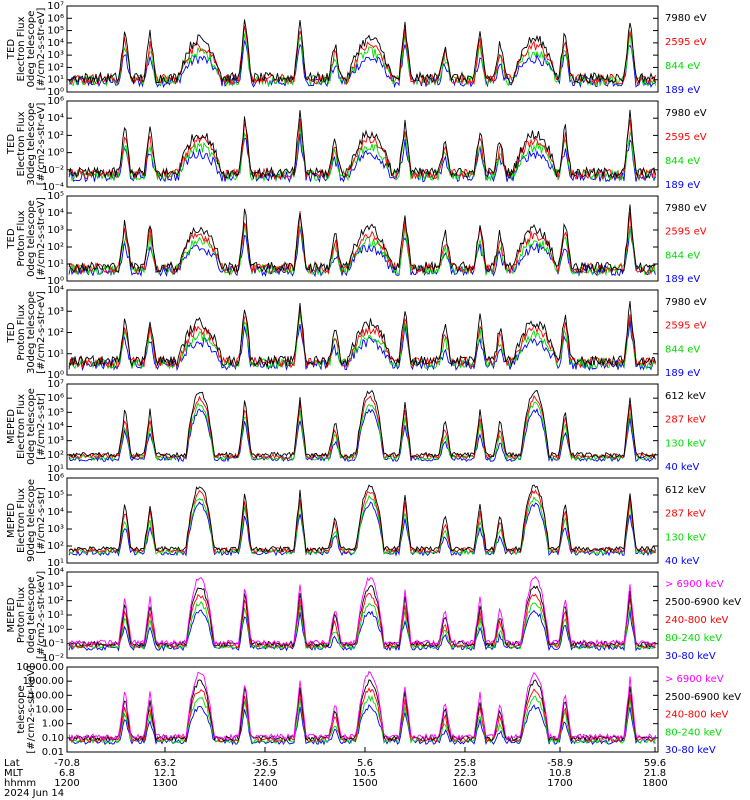 The height and width of the screenshot is (800, 750). Describe the element at coordinates (655, 773) in the screenshot. I see `x-tick-label: 21.8` at that location.